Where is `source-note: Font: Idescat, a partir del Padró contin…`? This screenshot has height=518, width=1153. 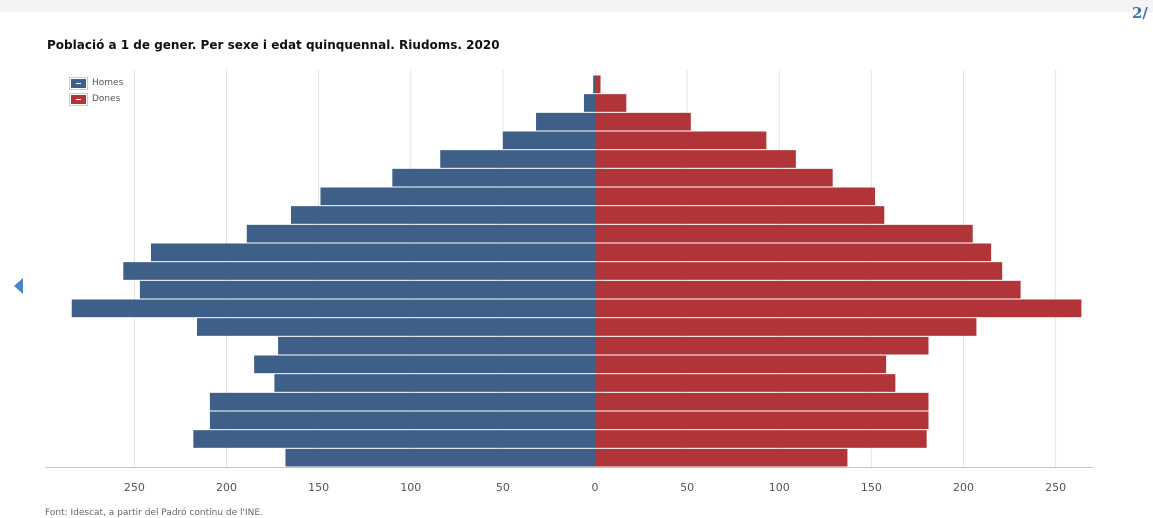 source-note: Font: Idescat, a partir del Padró contin… is located at coordinates (154, 513).